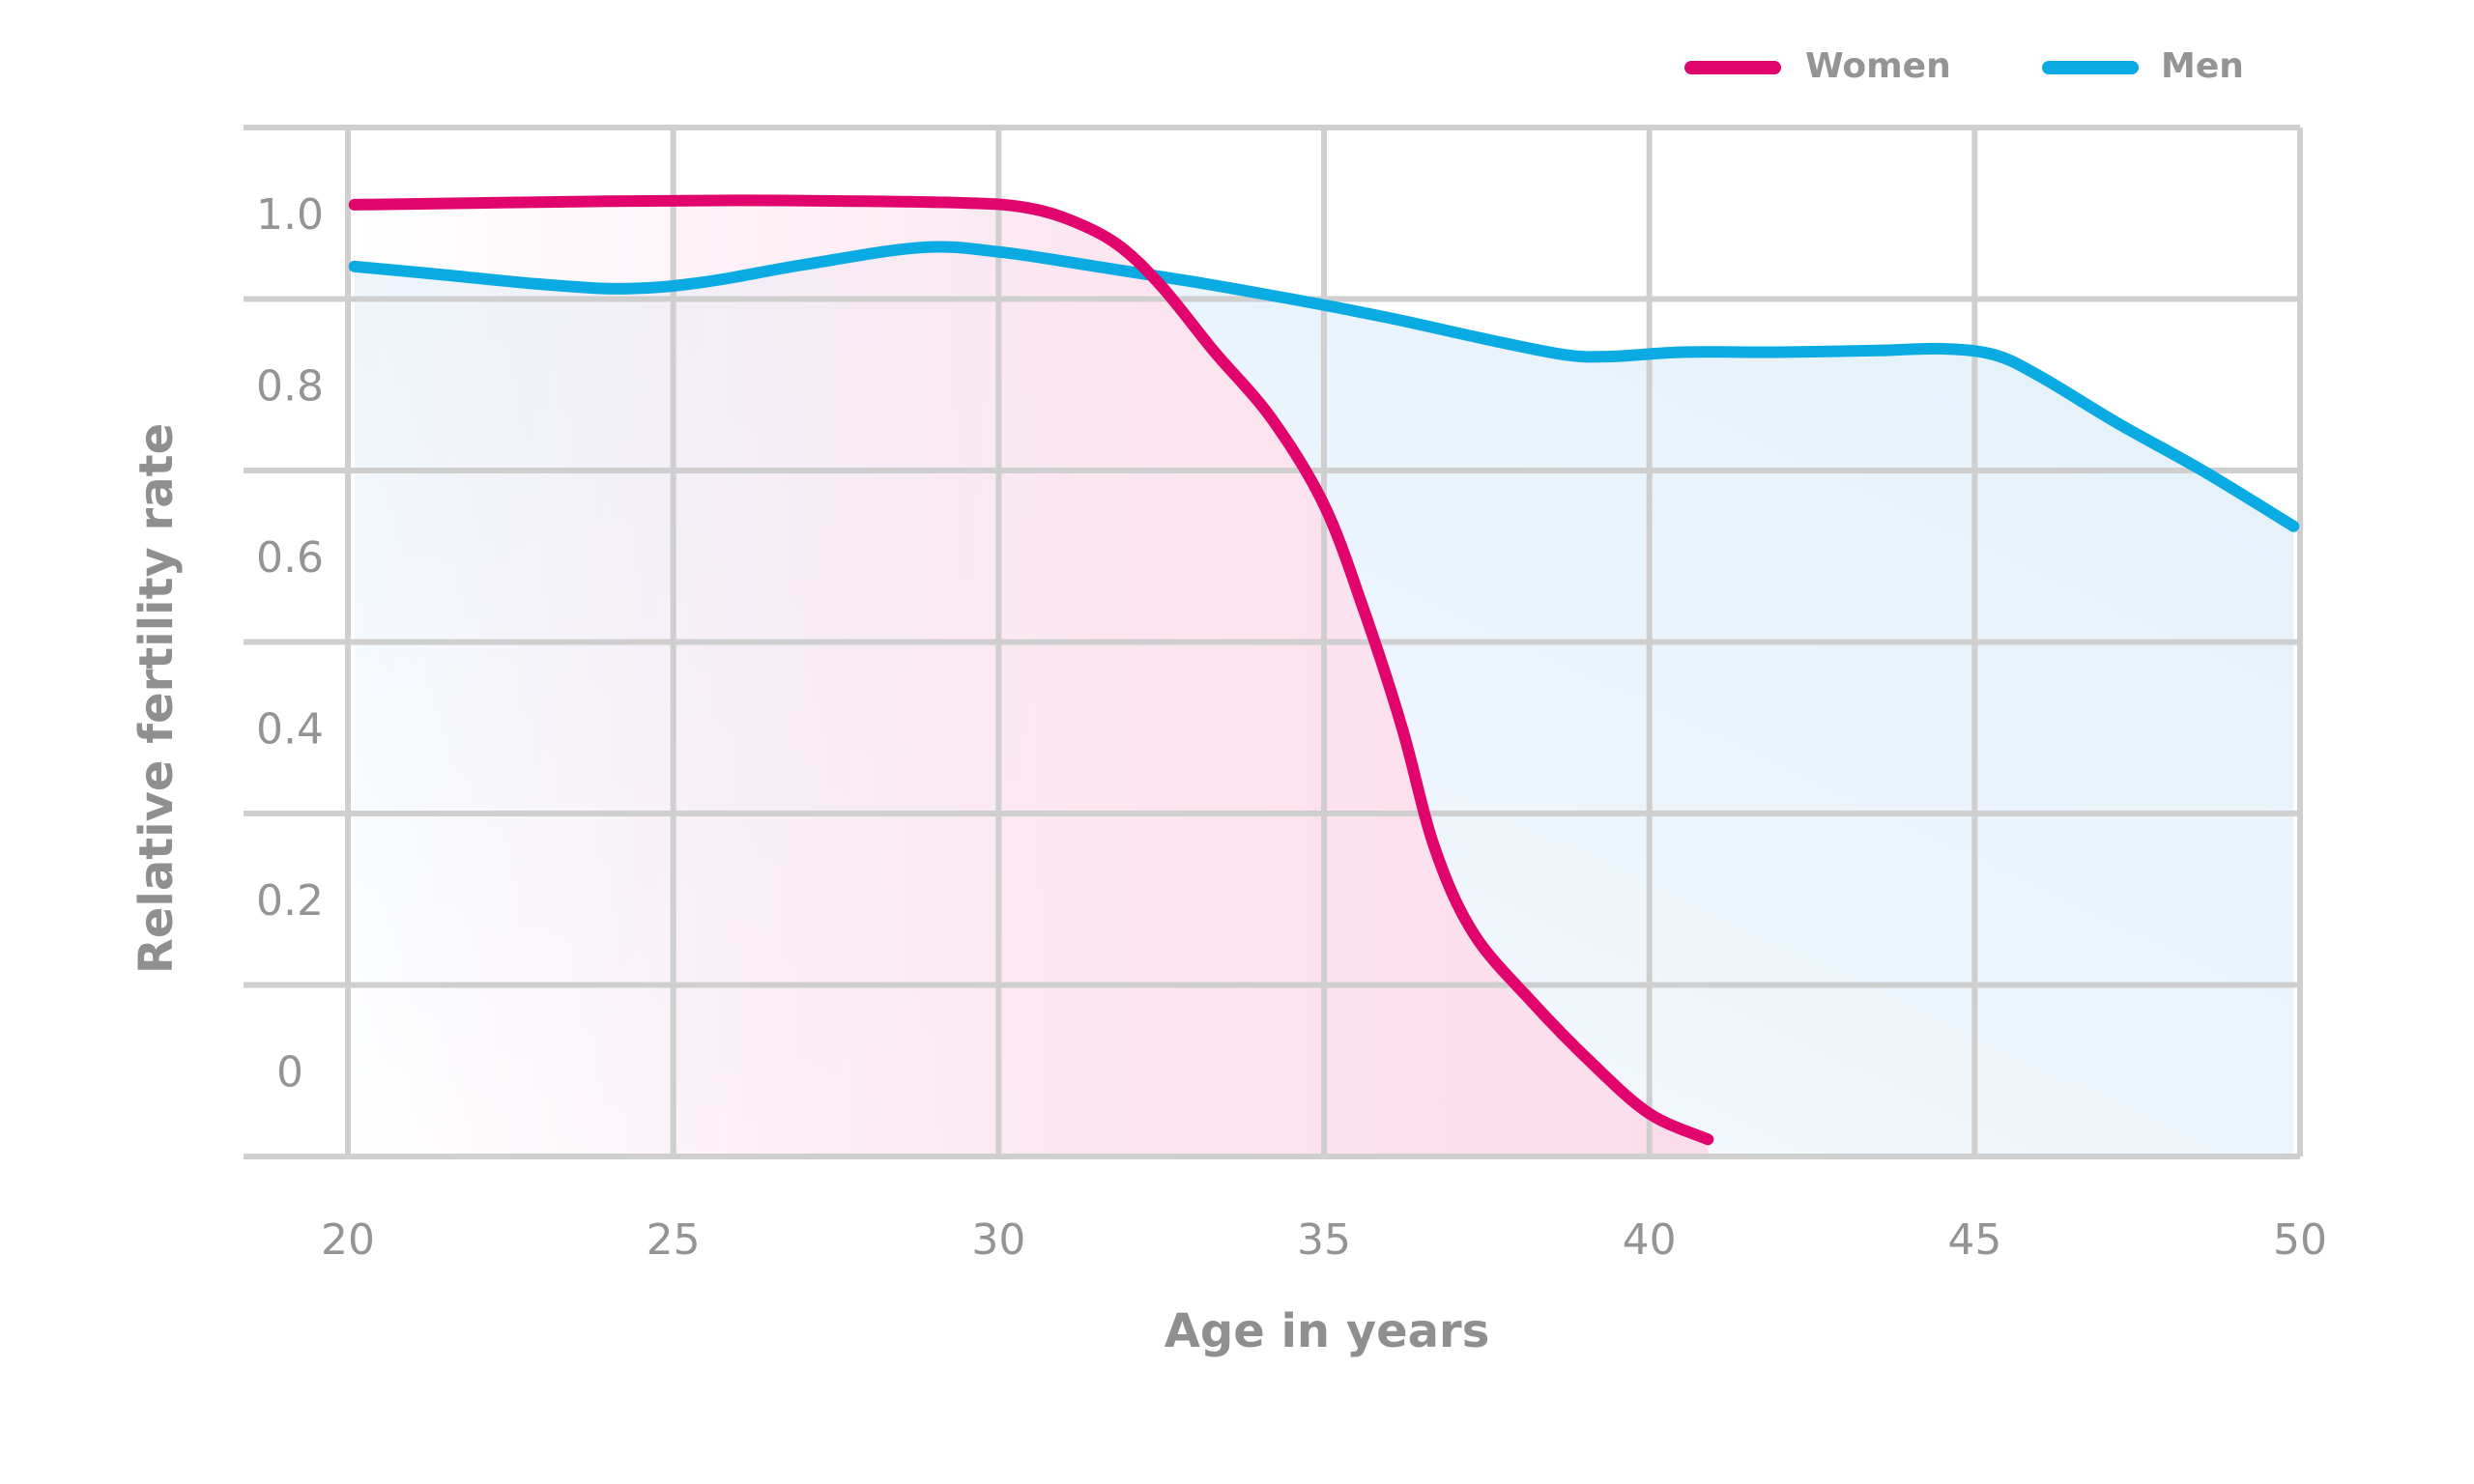 Image resolution: width=2474 pixels, height=1484 pixels. I want to click on y-tick-label: 0, so click(290, 1072).